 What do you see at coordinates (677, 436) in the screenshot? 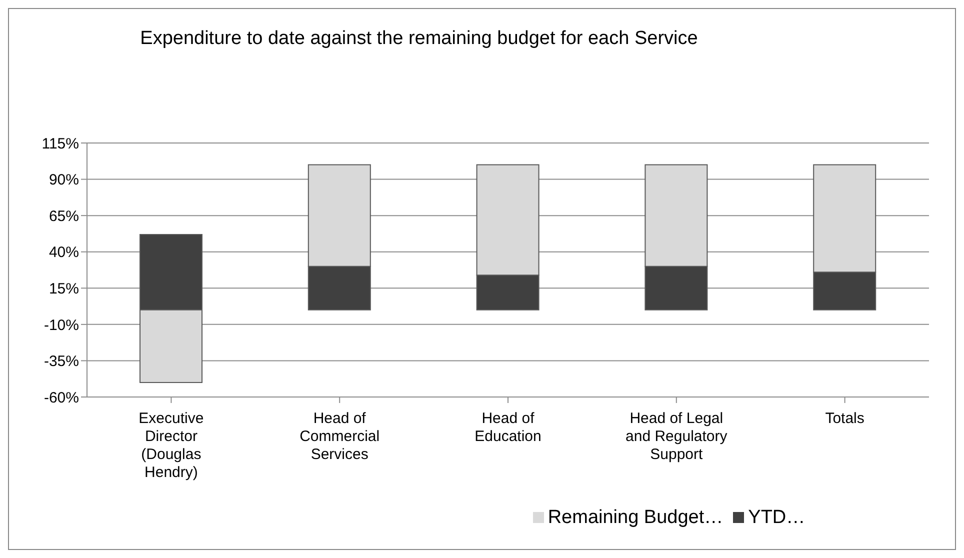
I see `x-tick-label: Head of Legal and Regulatory Support` at bounding box center [677, 436].